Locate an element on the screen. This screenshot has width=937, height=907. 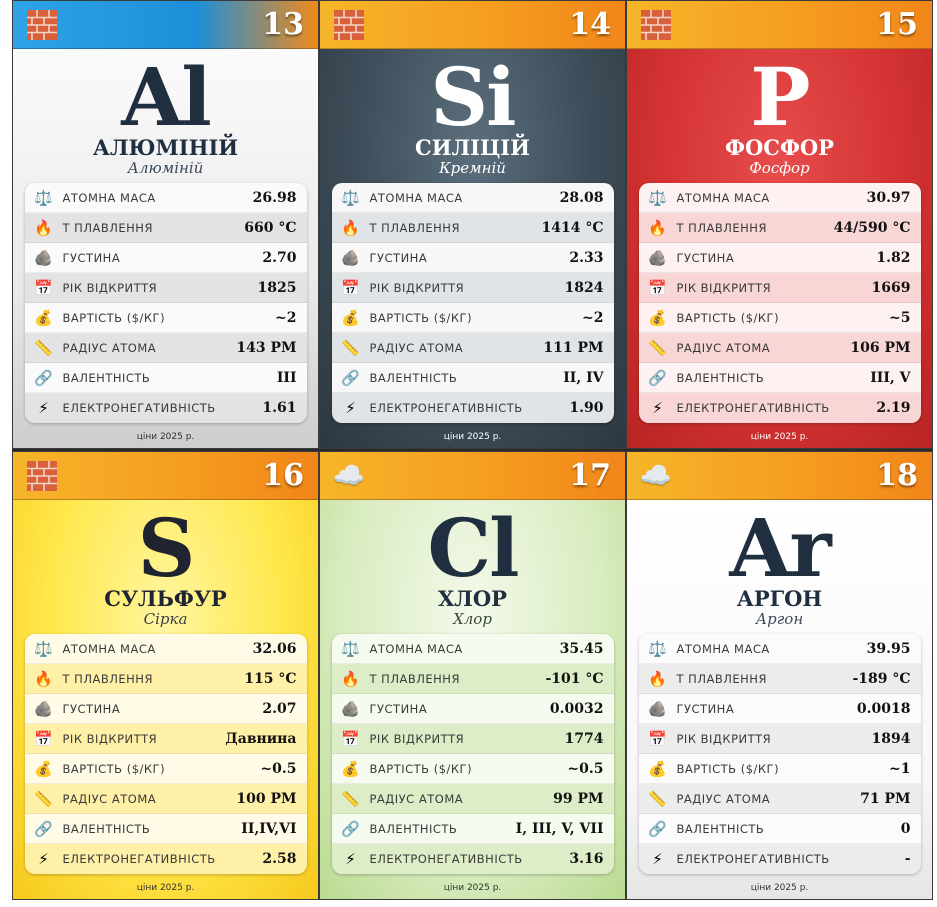
prop-value: 0.0018 is located at coordinates (883, 708).